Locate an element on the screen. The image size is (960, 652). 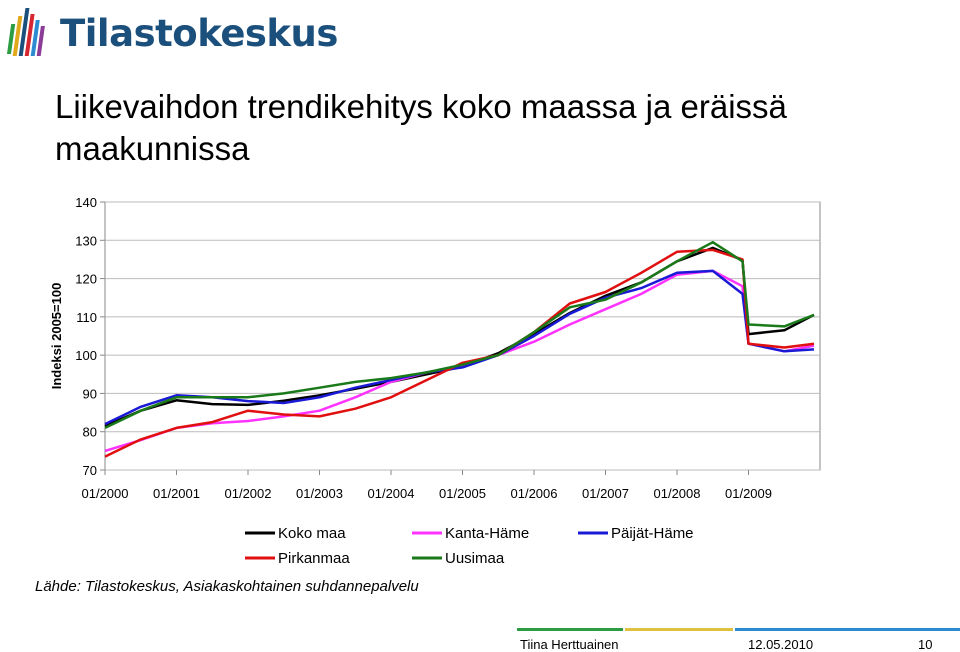
tilastokeskus-logo: Tilastokeskus is located at coordinates (171, 33).